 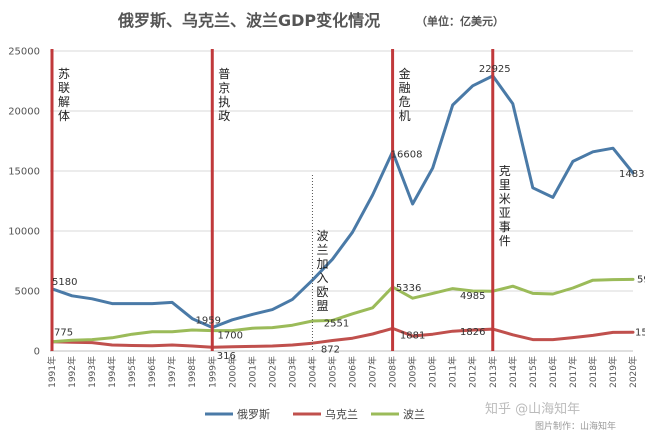 I want to click on legend: 俄罗斯 乌克兰 波兰, so click(x=315, y=414).